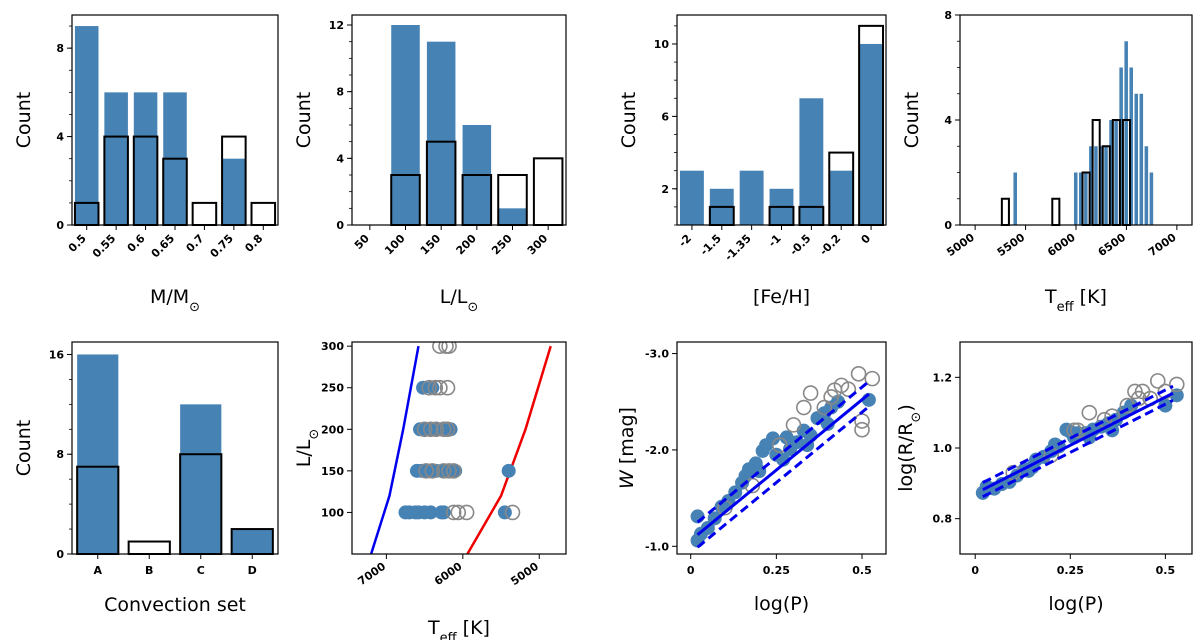 The height and width of the screenshot is (640, 1200). Describe the element at coordinates (906, 457) in the screenshot. I see `y-axis-label-main: log(R/R` at that location.